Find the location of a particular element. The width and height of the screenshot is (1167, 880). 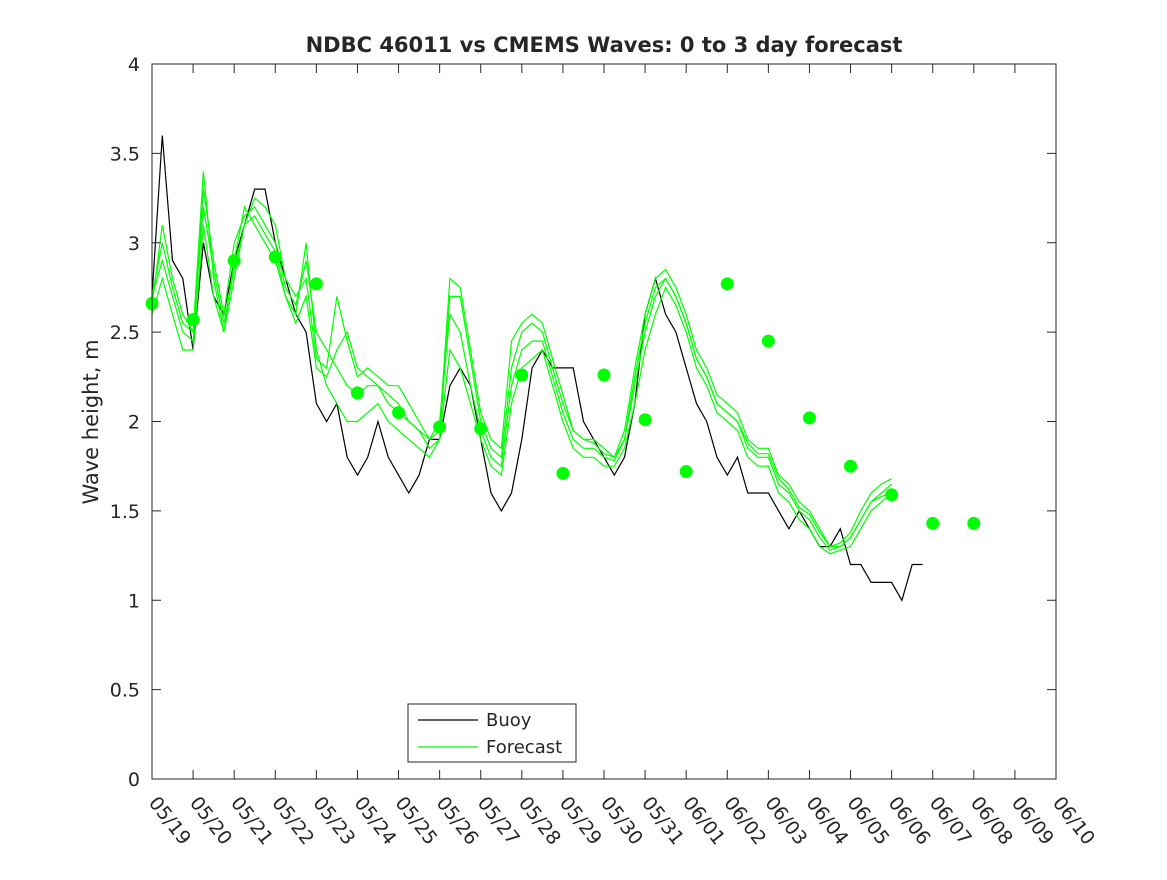

x-tick-label: 05/25 is located at coordinates (416, 821).